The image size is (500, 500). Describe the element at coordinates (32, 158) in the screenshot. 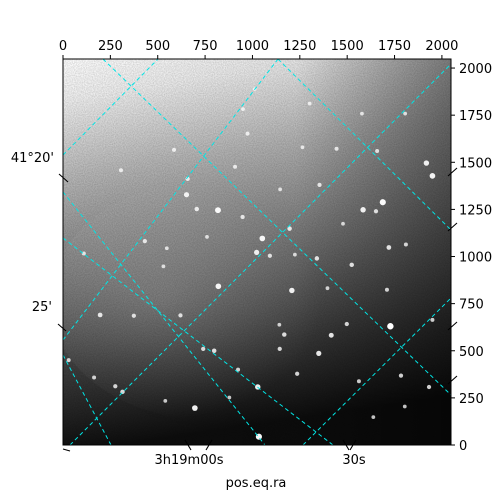

I see `dec-tick-label: 41°20'` at that location.